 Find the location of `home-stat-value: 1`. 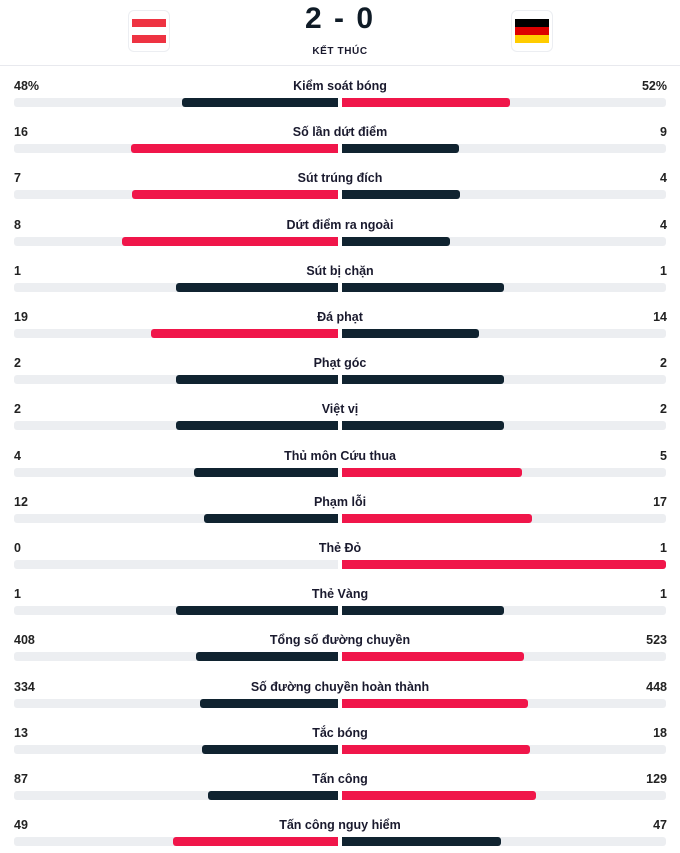

home-stat-value: 1 is located at coordinates (17, 594).